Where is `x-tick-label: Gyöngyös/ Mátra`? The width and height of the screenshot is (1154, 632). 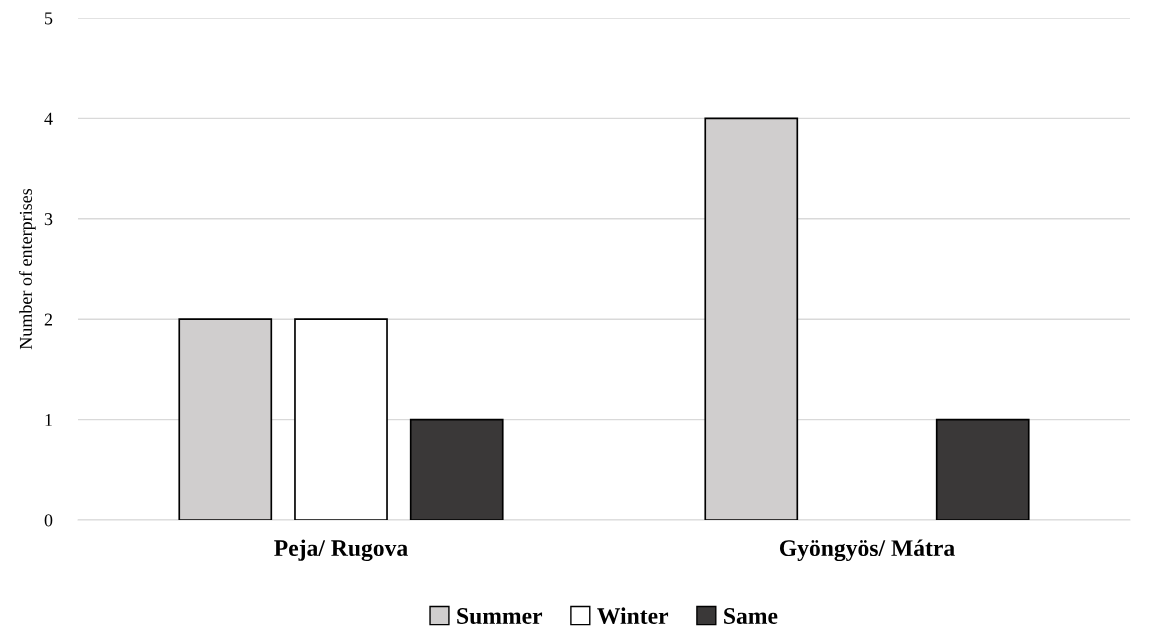 x-tick-label: Gyöngyös/ Mátra is located at coordinates (867, 550).